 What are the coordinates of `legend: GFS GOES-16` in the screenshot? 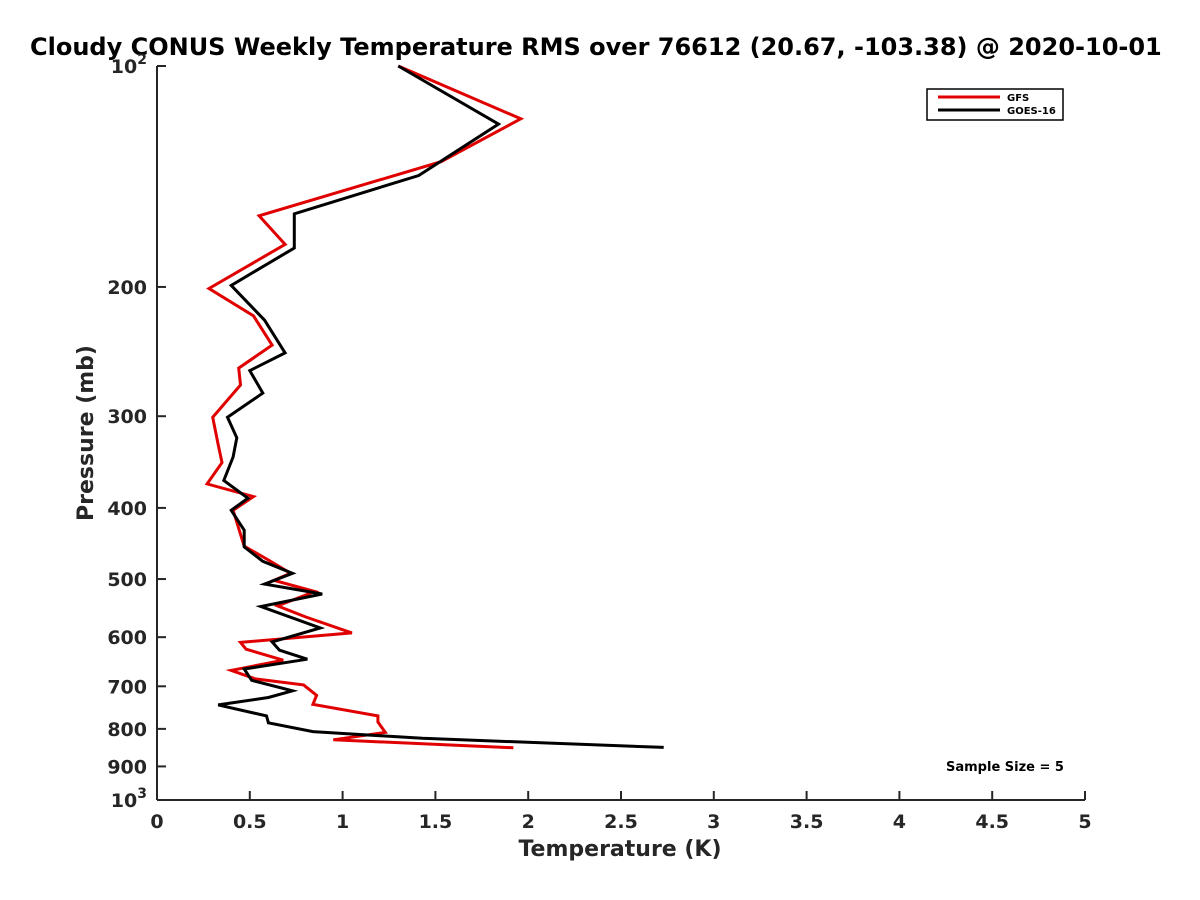 It's located at (995, 104).